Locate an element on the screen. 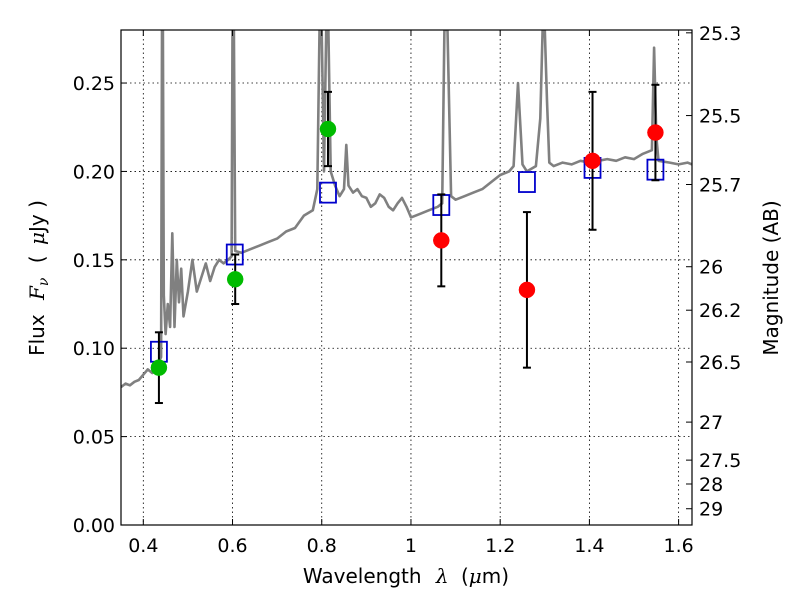  y-tick-label: 0.10 is located at coordinates (94, 349).